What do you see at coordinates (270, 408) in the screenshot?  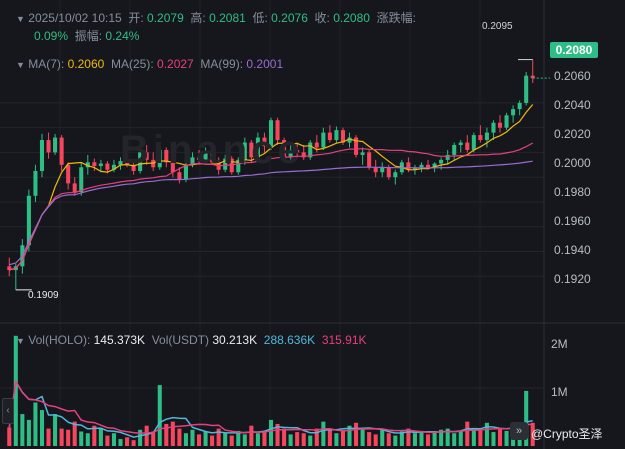 I see `vol-ma1-line` at bounding box center [270, 408].